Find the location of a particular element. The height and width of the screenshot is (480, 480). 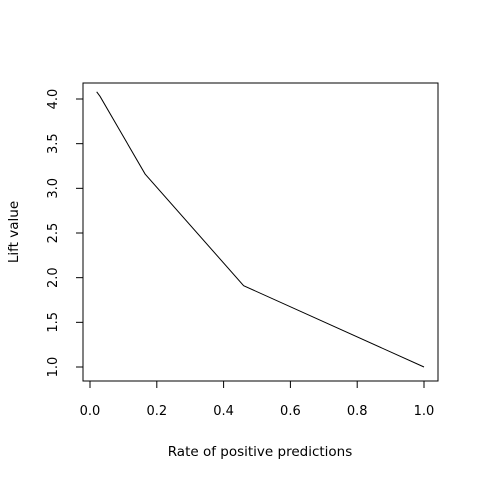

y-tick-label: 2.5 is located at coordinates (53, 233).